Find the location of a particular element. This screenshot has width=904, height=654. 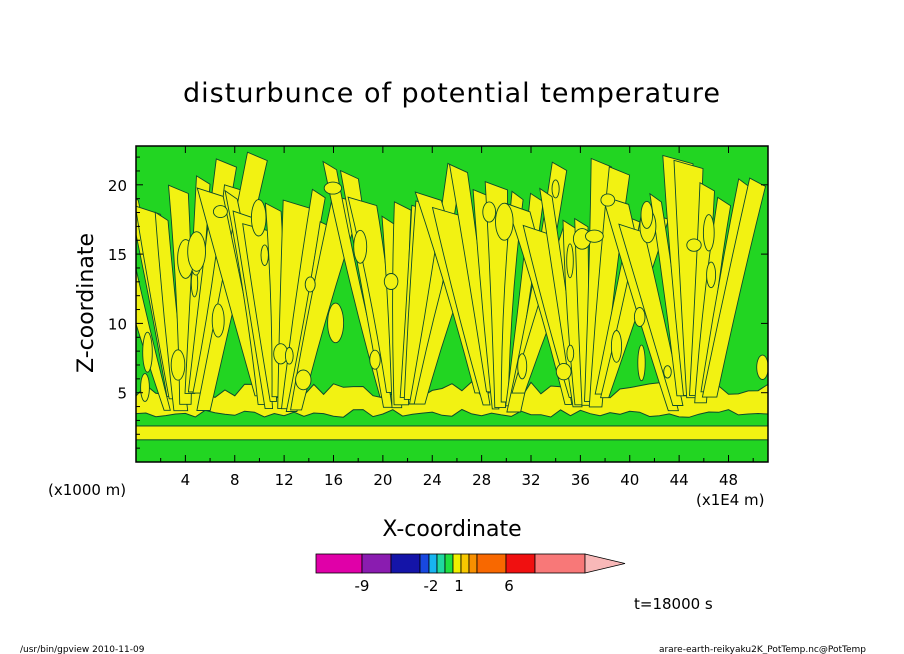

x-tick-label: 28 is located at coordinates (481, 480).